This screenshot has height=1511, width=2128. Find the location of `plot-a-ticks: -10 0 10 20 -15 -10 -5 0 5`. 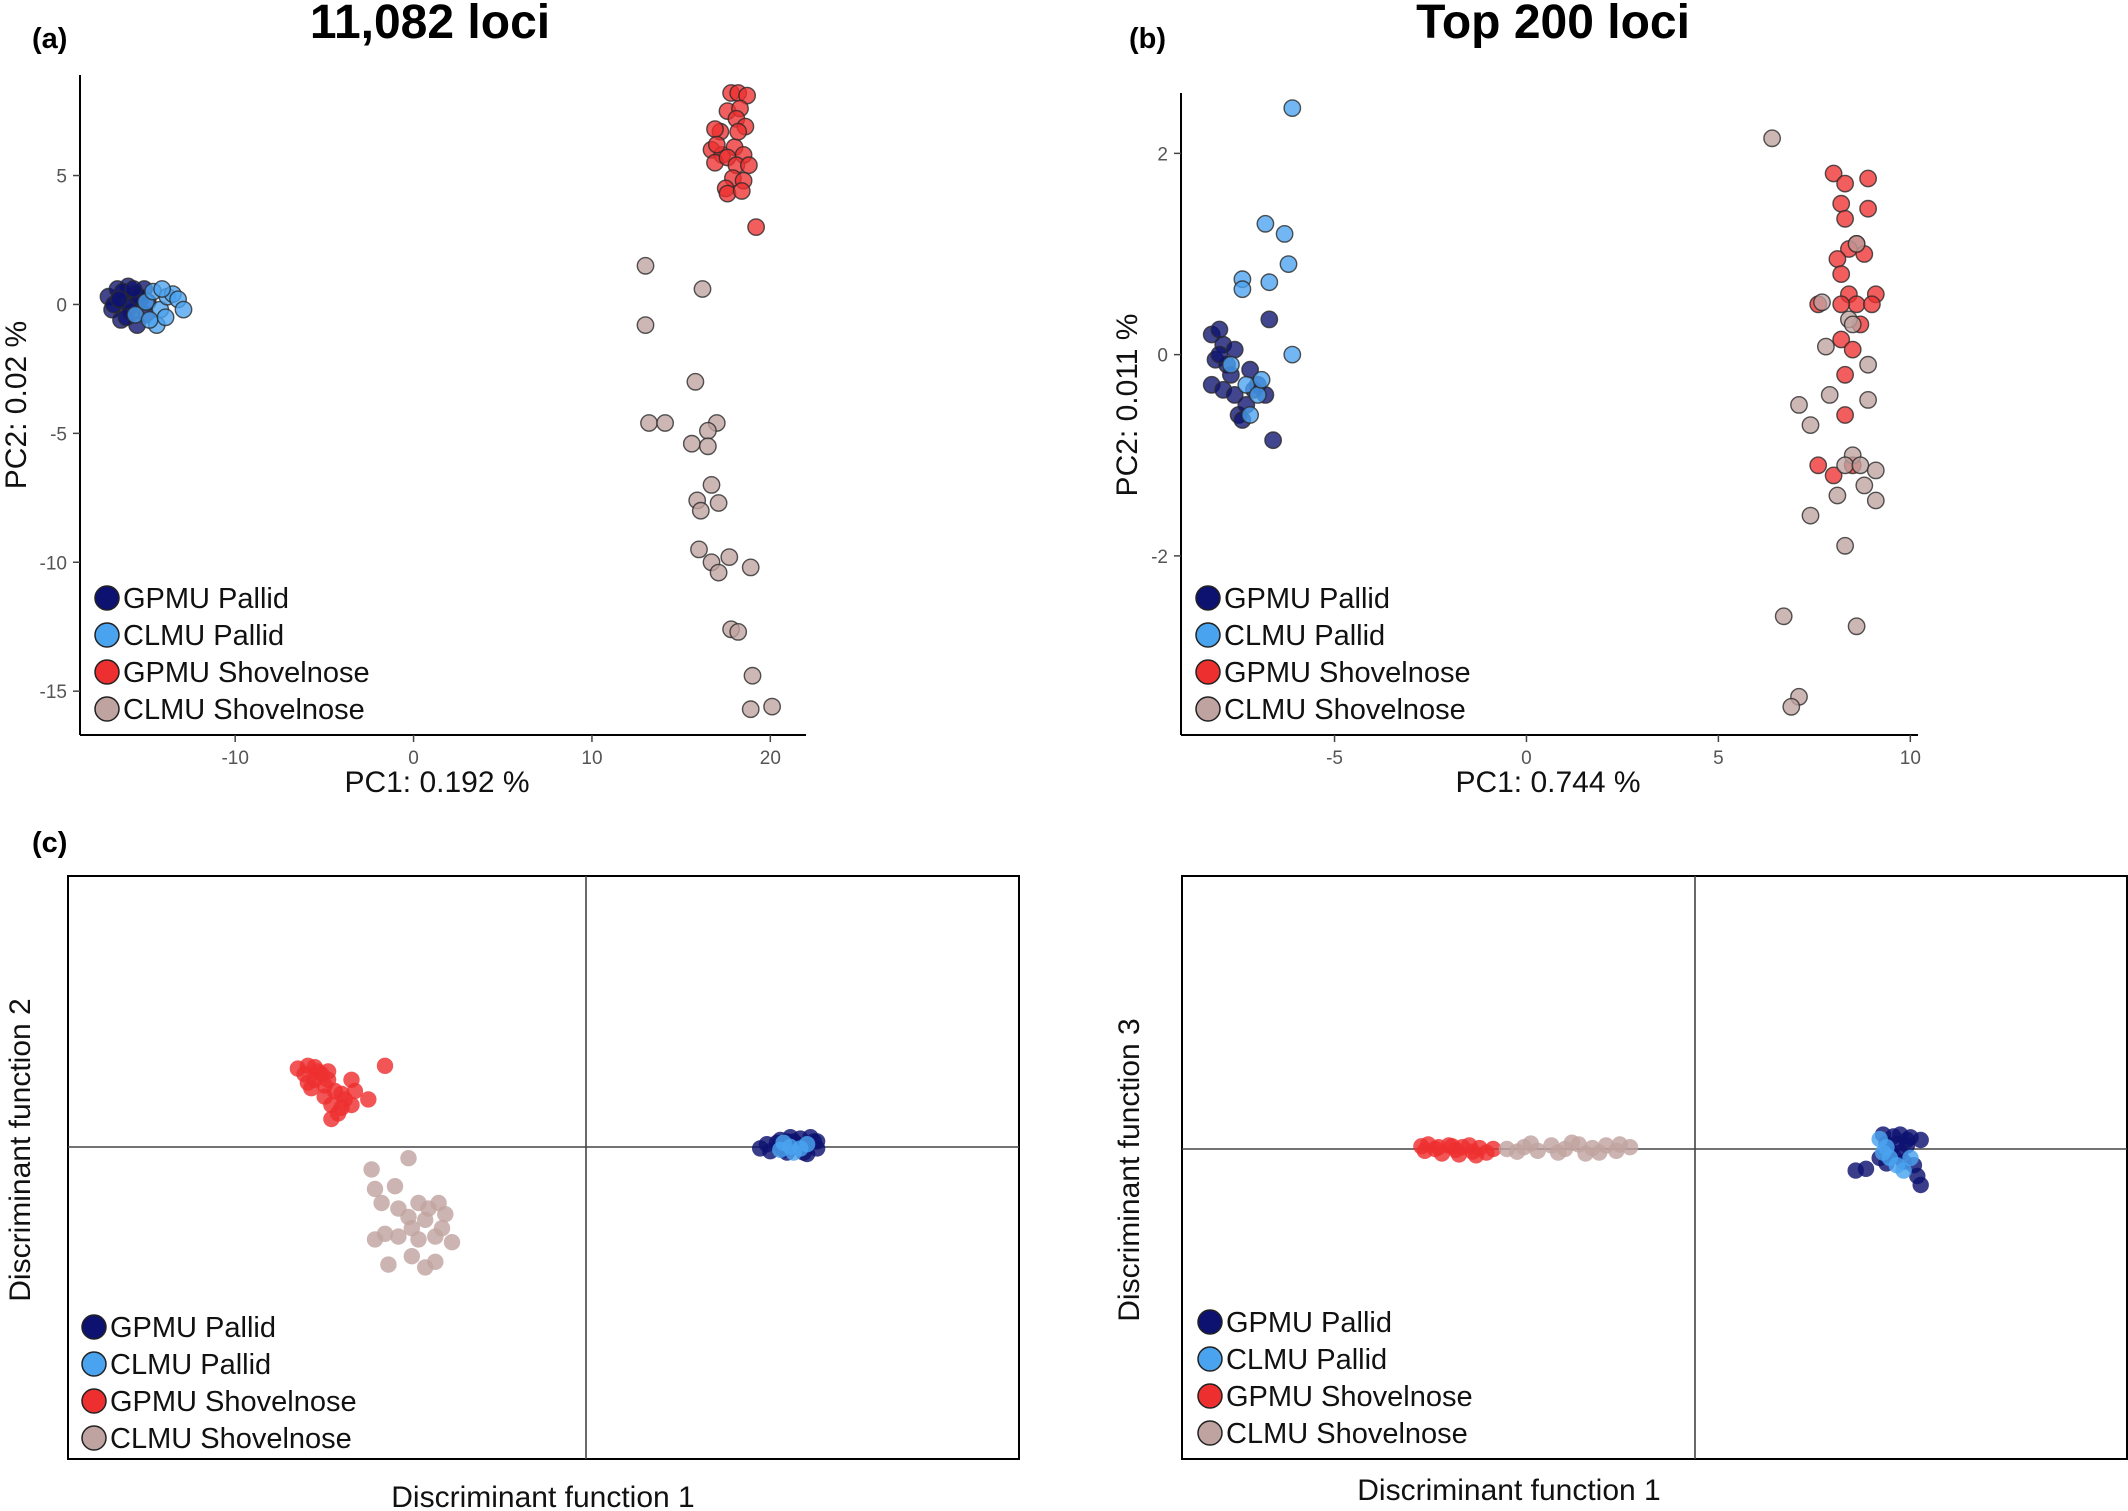

plot-a-ticks: -10 0 10 20 -15 -10 -5 0 5 is located at coordinates (410, 468).